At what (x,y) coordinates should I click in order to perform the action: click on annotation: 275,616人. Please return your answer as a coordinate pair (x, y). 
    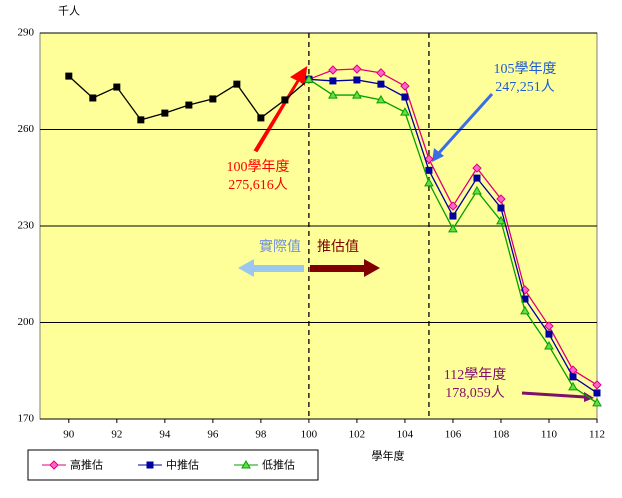
    Looking at the image, I should click on (258, 185).